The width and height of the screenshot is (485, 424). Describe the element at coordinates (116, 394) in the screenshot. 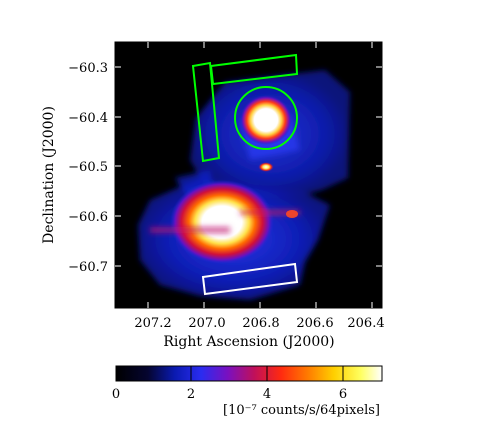

I see `colorbar-tick-label: 0` at that location.